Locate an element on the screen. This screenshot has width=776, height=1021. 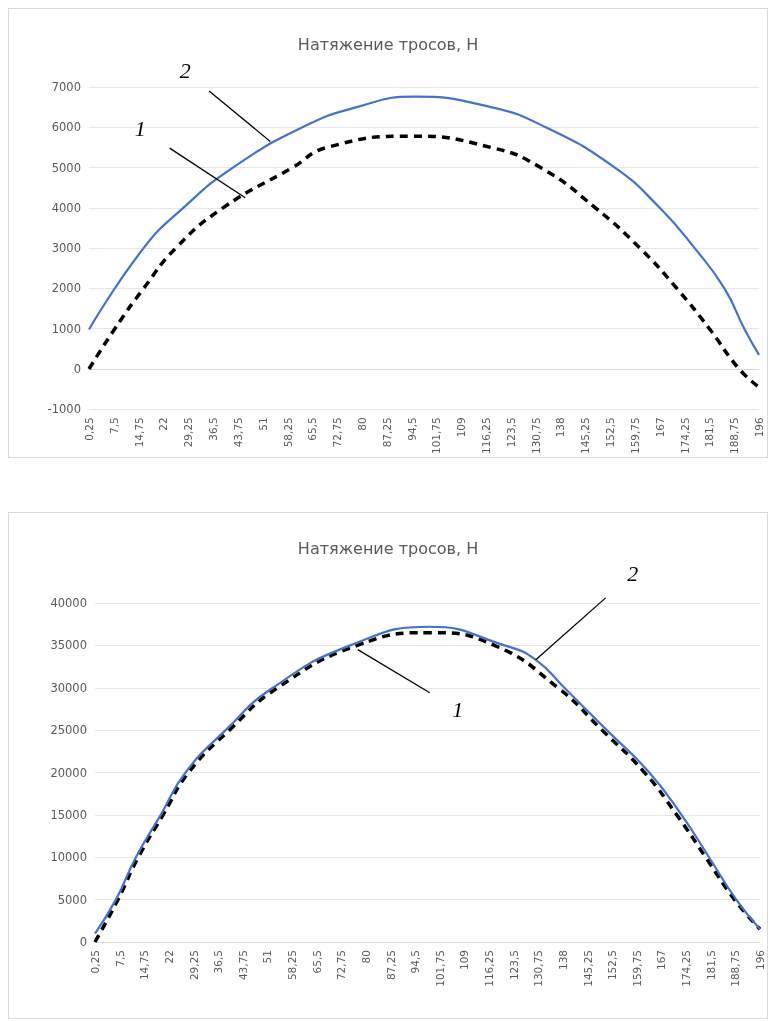
y-tick-label: 4000 is located at coordinates (66, 207).